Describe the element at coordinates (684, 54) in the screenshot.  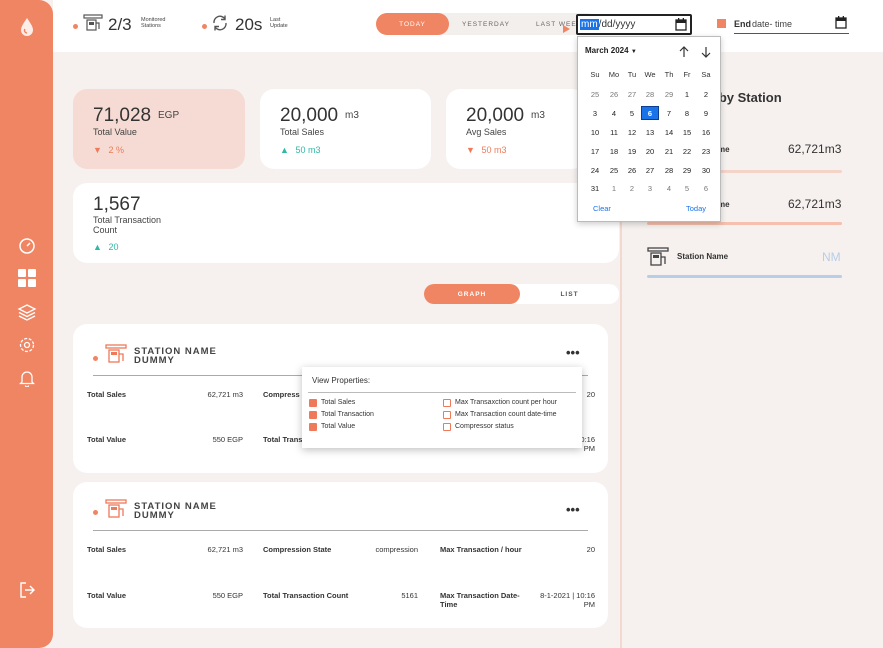
I see `prev-month-arrow-icon` at that location.